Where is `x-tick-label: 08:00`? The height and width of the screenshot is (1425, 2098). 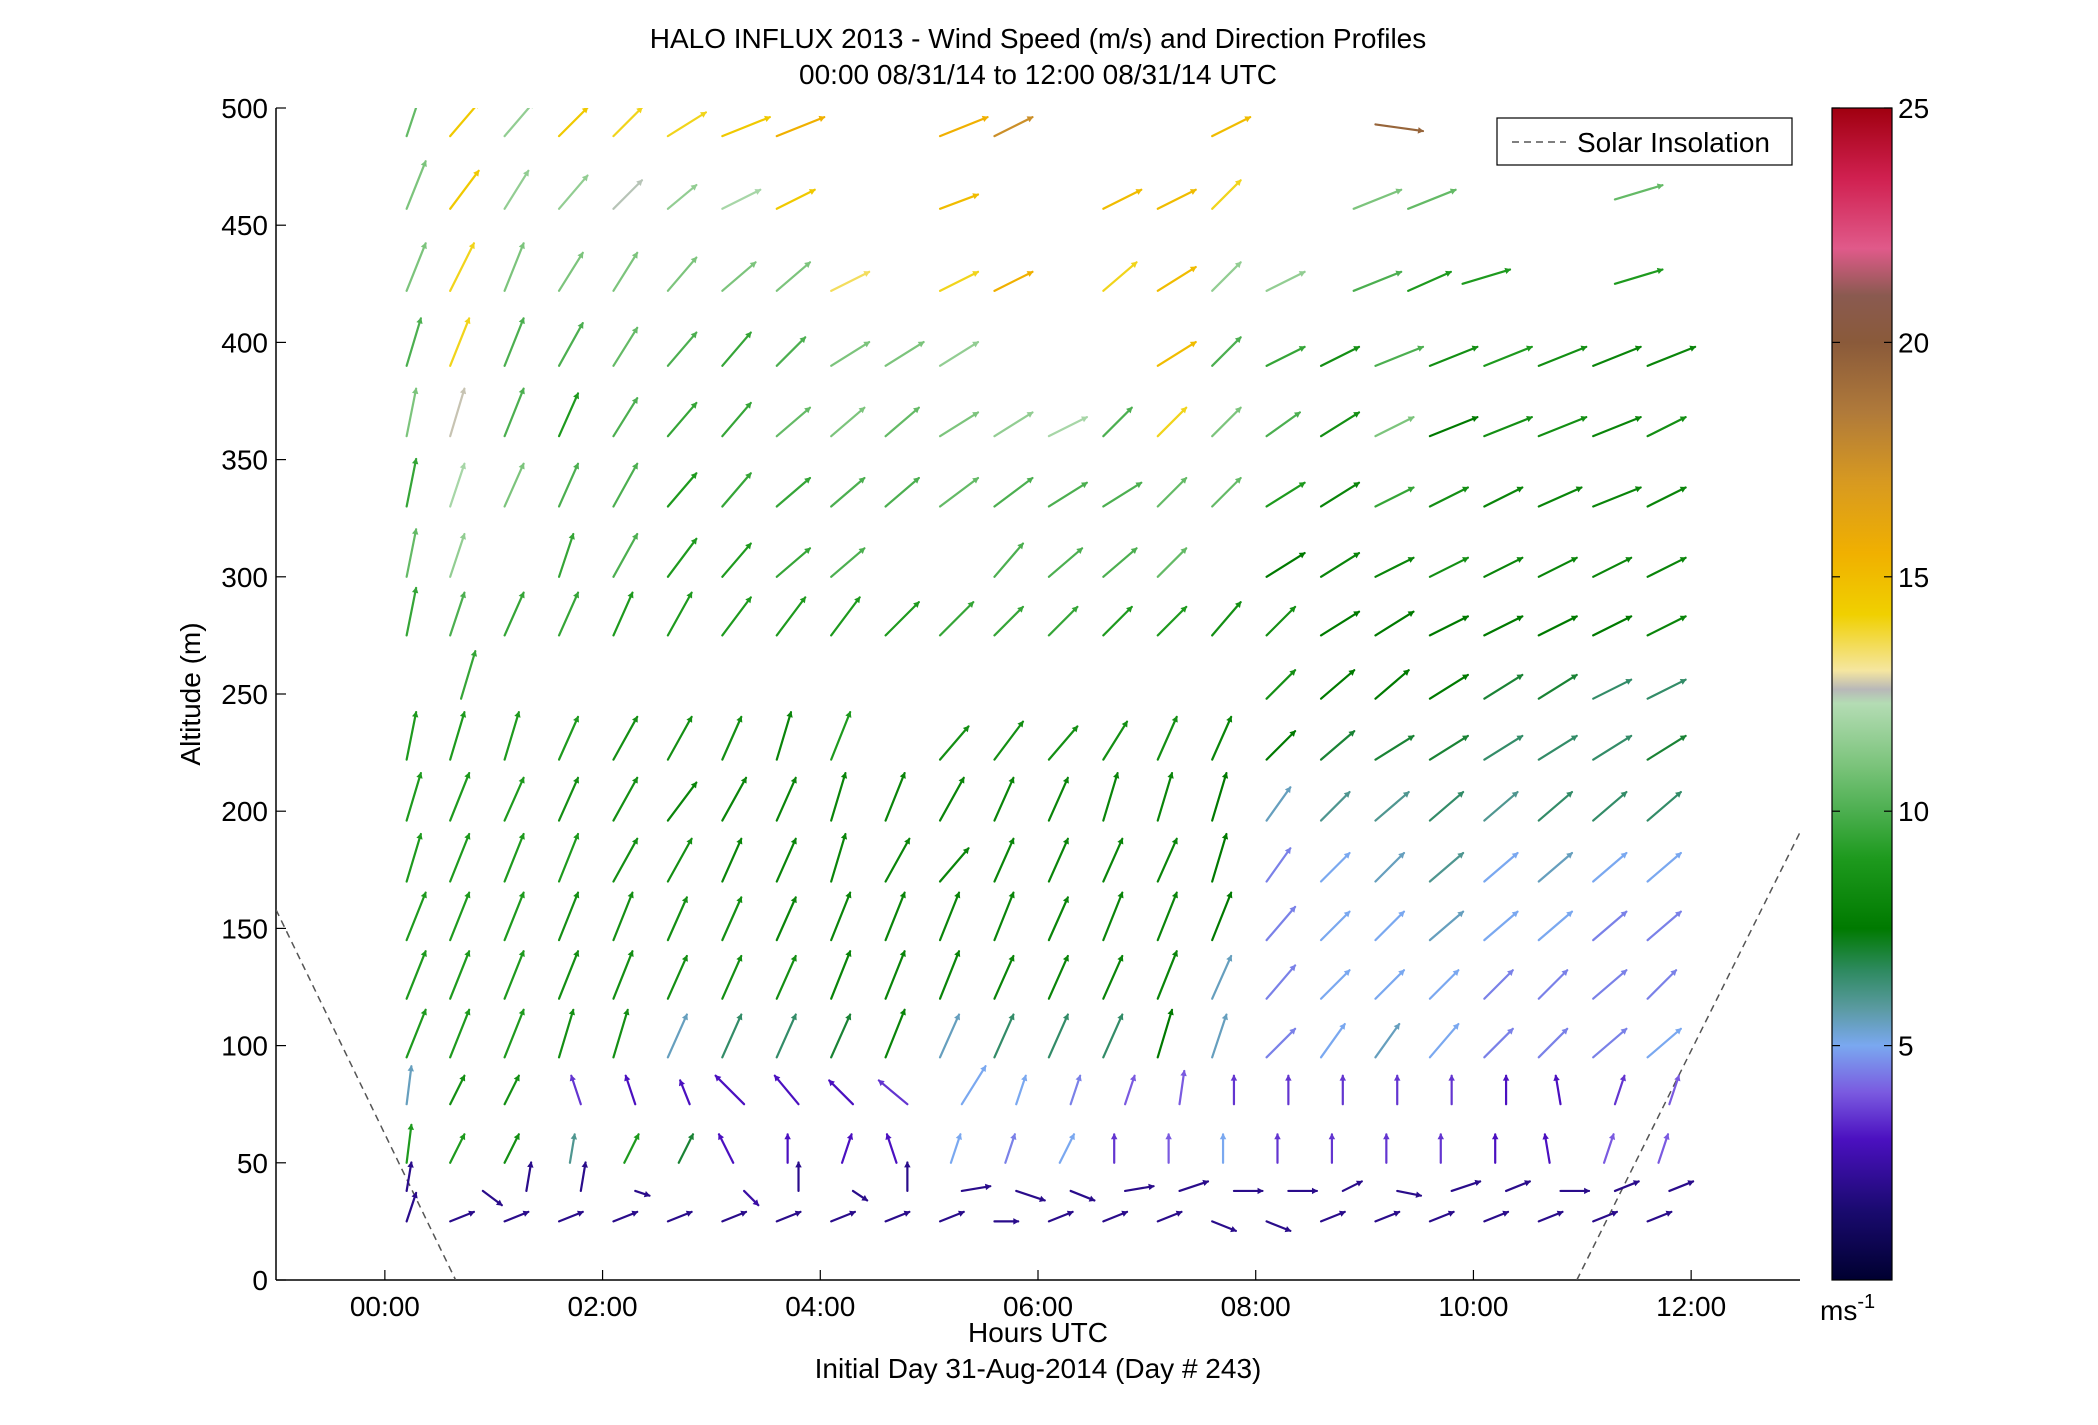 x-tick-label: 08:00 is located at coordinates (1256, 1306).